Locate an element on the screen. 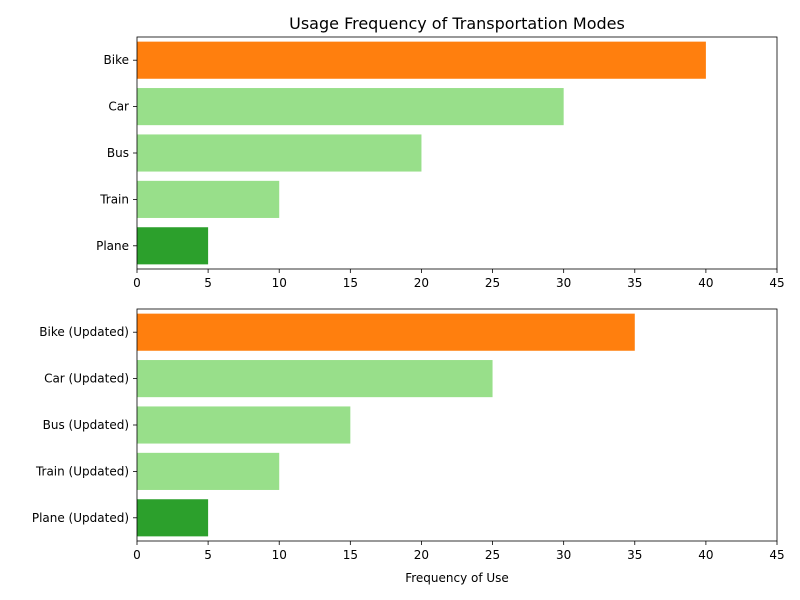  y-tick-label: Train (Updated) is located at coordinates (82, 471).